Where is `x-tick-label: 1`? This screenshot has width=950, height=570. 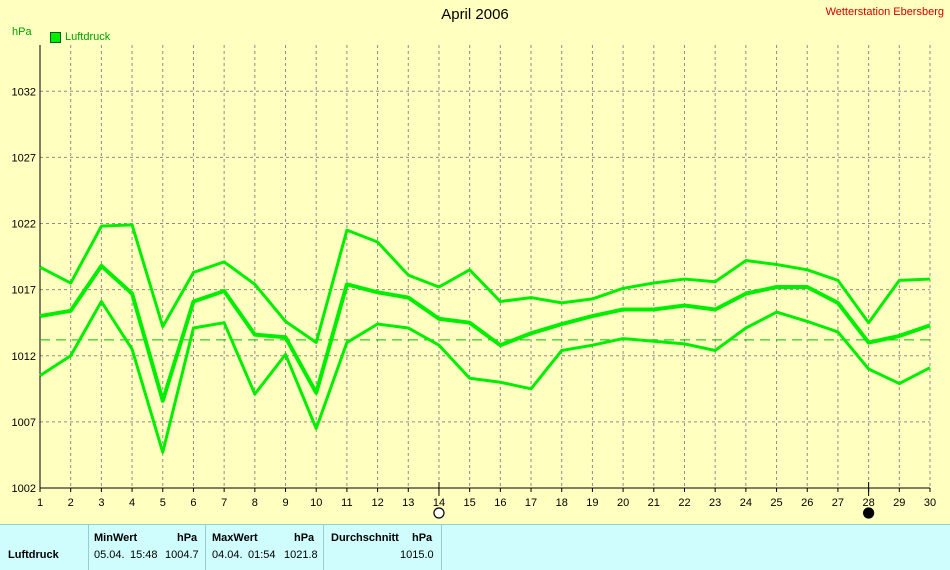
x-tick-label: 1 is located at coordinates (40, 503).